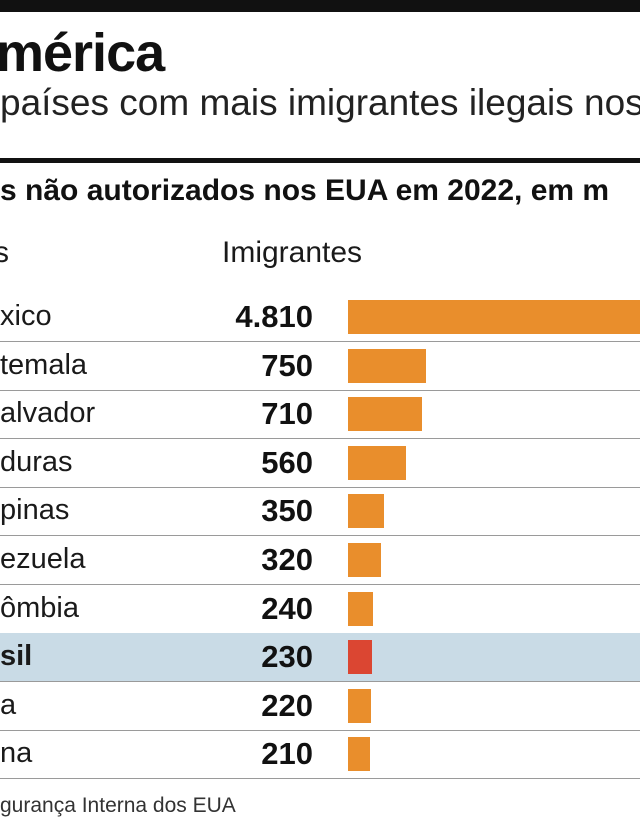  What do you see at coordinates (48, 413) in the screenshot?
I see `country-label: alvador` at bounding box center [48, 413].